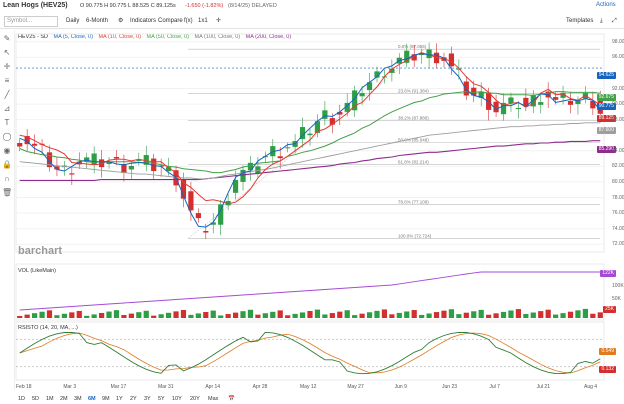 This screenshot has width=624, height=404. Describe the element at coordinates (119, 399) in the screenshot. I see `timeframe-1y: 1Y` at that location.